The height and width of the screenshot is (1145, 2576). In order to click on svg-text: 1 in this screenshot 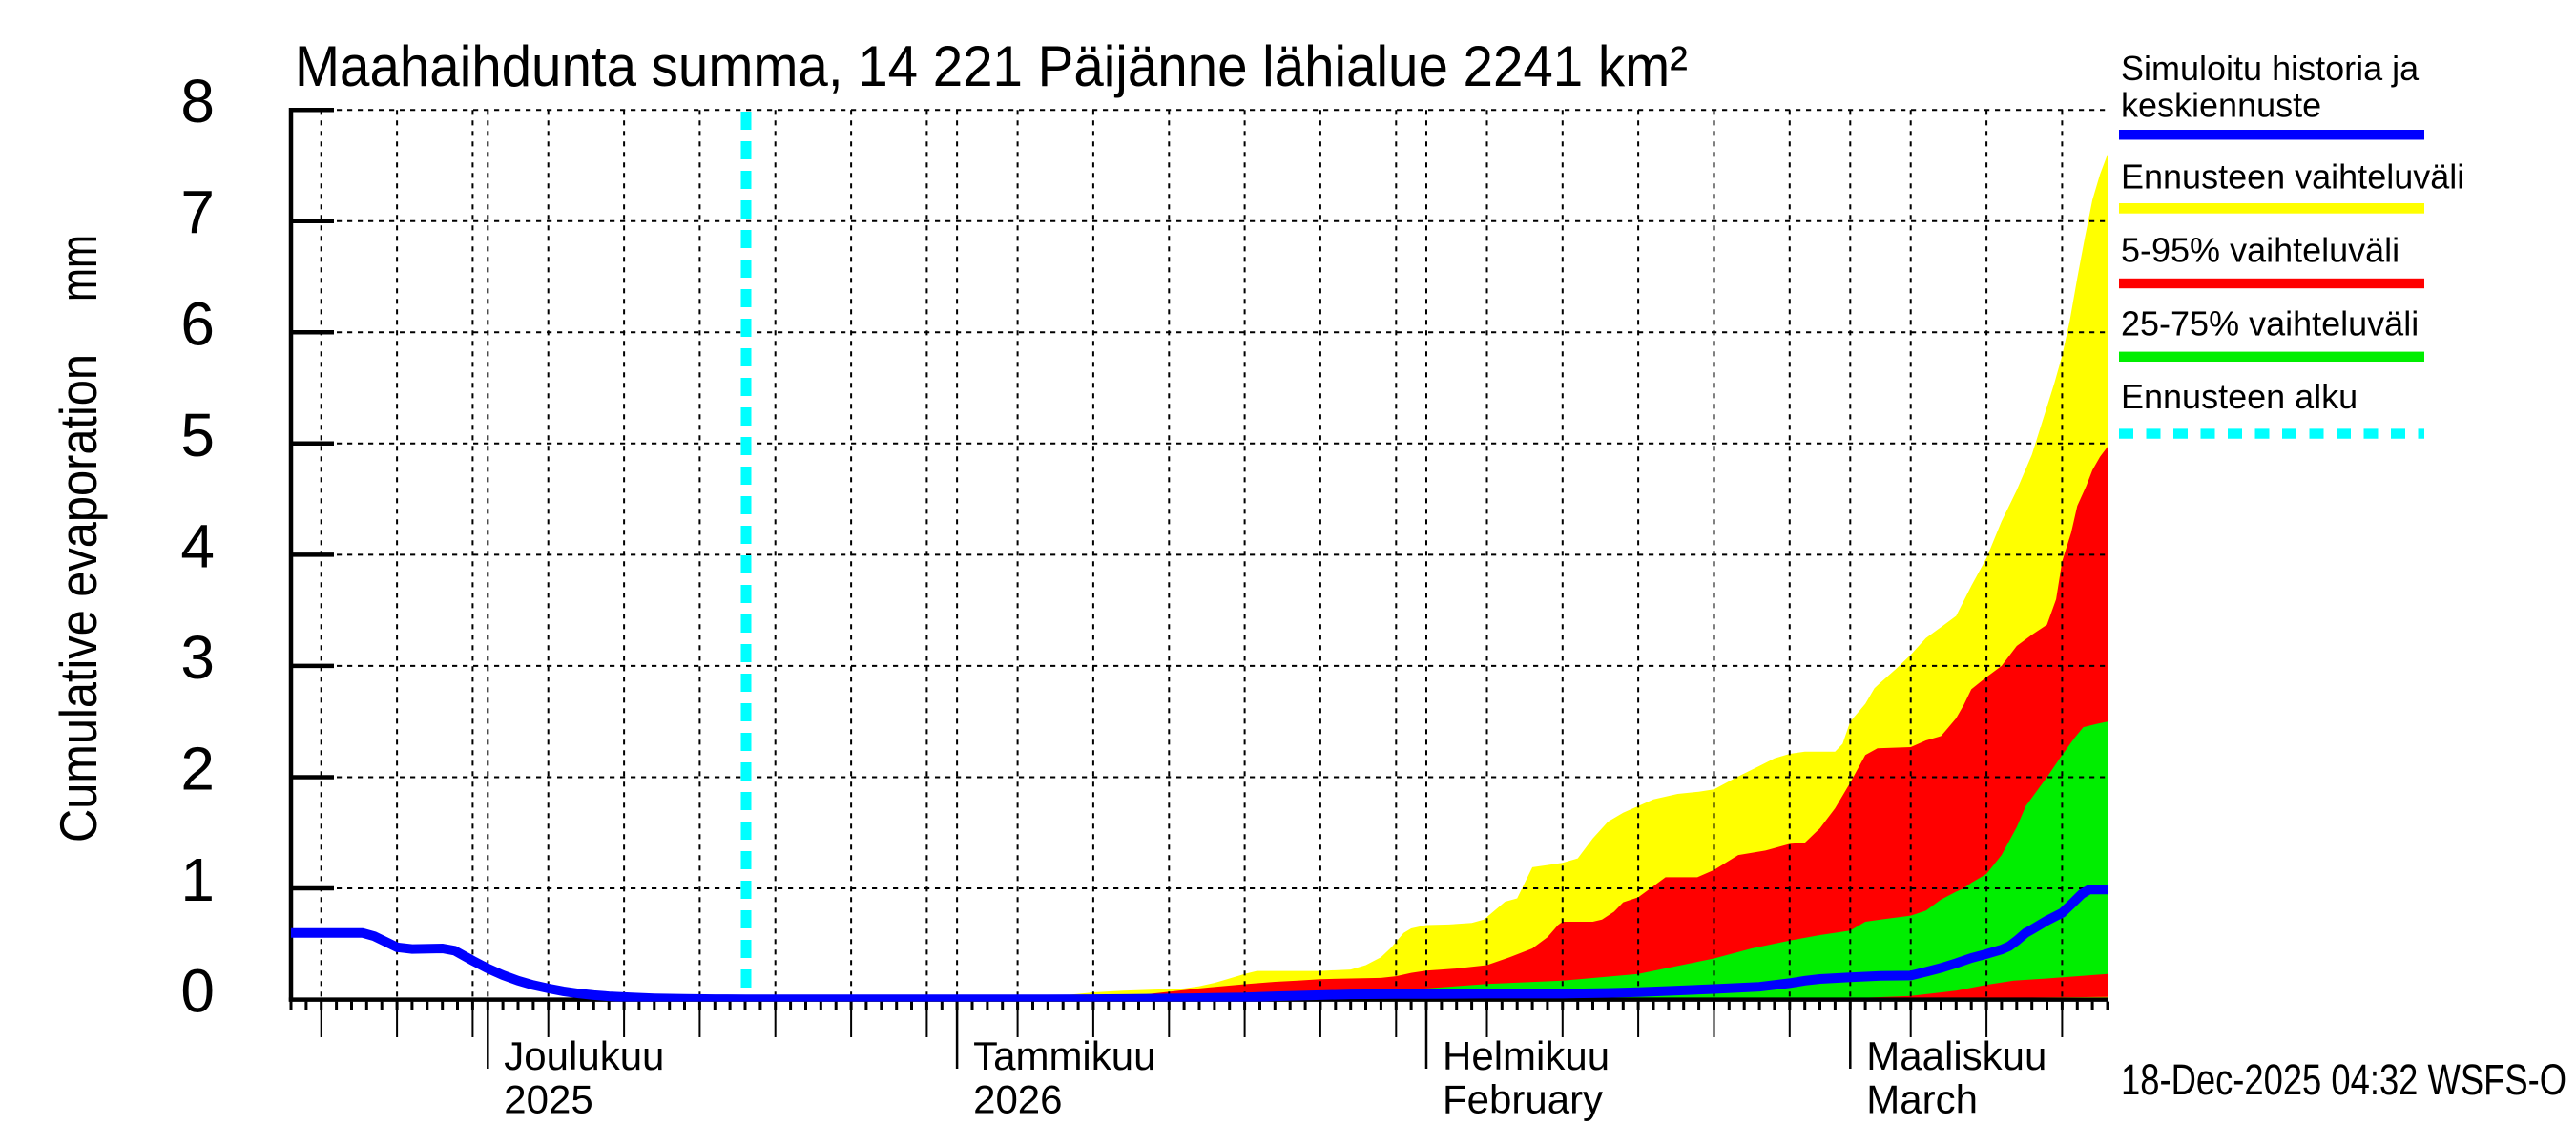, I will do `click(197, 879)`.